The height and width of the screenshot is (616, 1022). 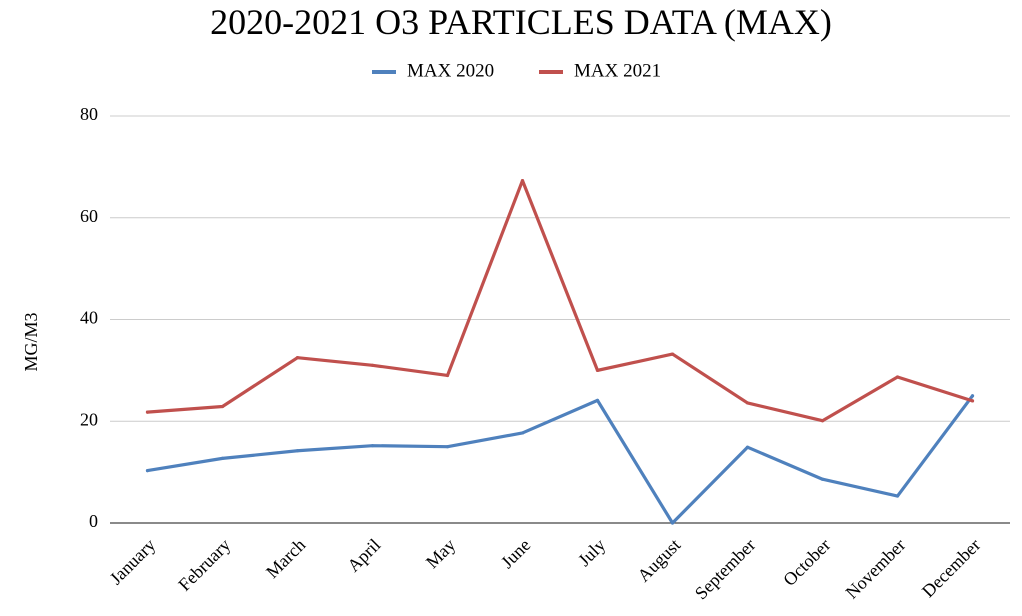 I want to click on y-tick-label: 40, so click(x=89, y=318).